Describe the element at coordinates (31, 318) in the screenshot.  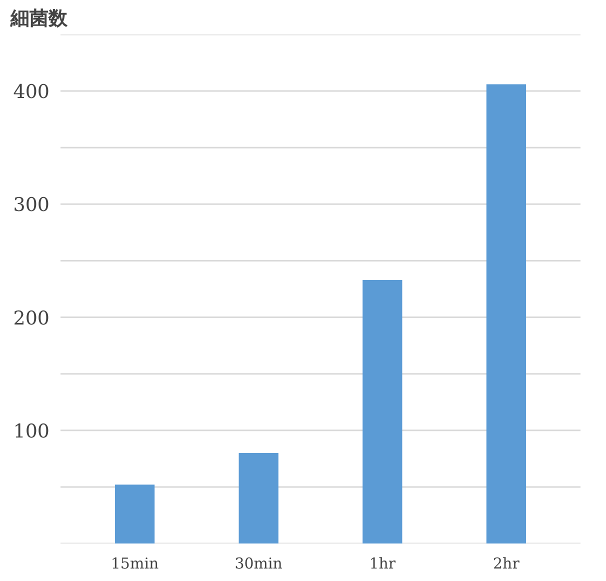
I see `y-tick-label: 200` at that location.